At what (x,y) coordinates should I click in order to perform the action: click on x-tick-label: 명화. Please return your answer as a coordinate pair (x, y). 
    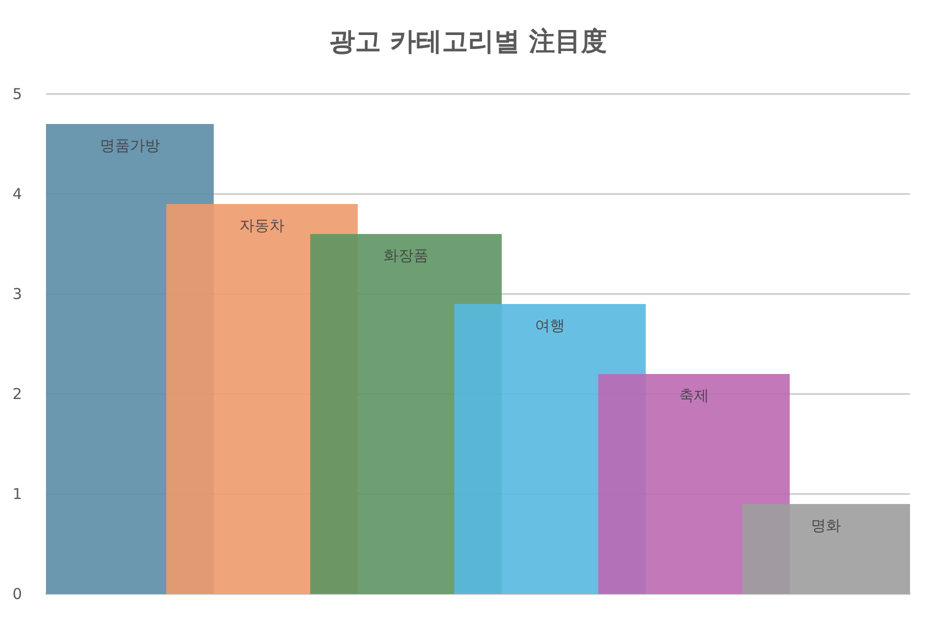
    Looking at the image, I should click on (826, 525).